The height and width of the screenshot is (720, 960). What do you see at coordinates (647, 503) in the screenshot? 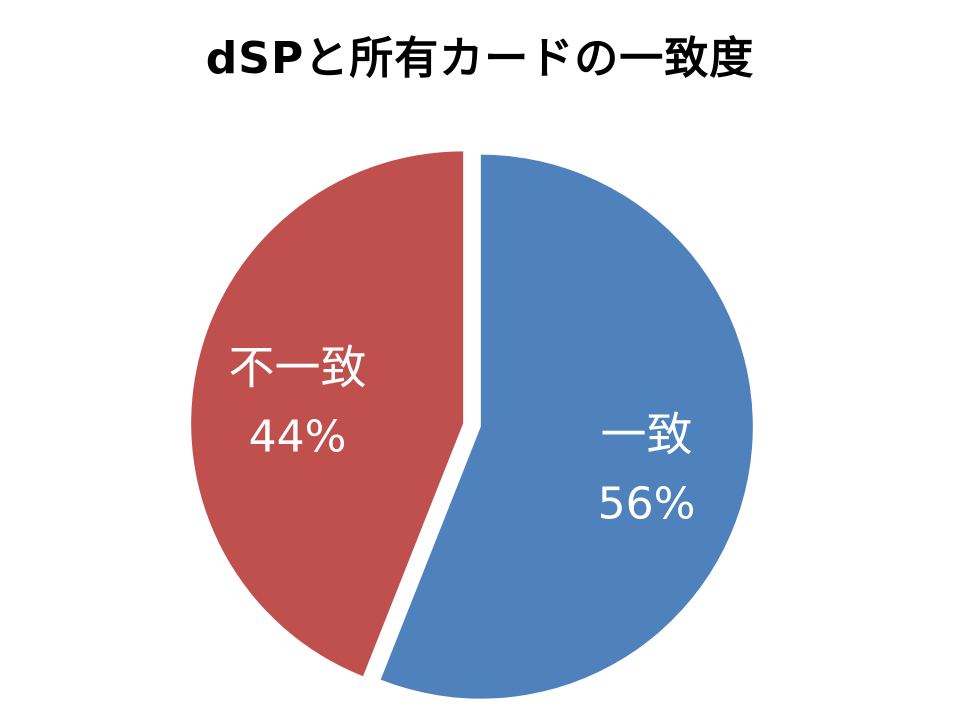
I see `slice-percent-label: 56%` at bounding box center [647, 503].